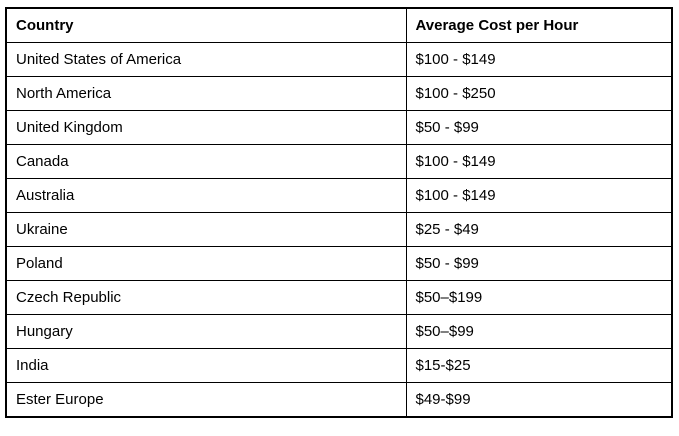 This screenshot has height=436, width=679. I want to click on table-row: Ukraine $25 - $49, so click(339, 229).